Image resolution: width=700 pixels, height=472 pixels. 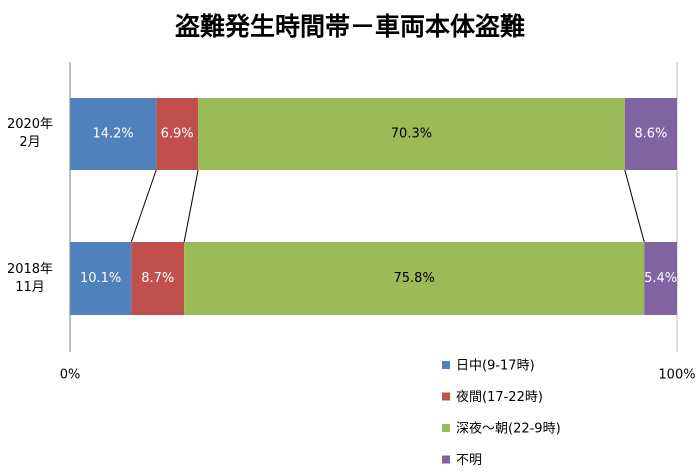 I want to click on value-label: 75.8%, so click(x=414, y=278).